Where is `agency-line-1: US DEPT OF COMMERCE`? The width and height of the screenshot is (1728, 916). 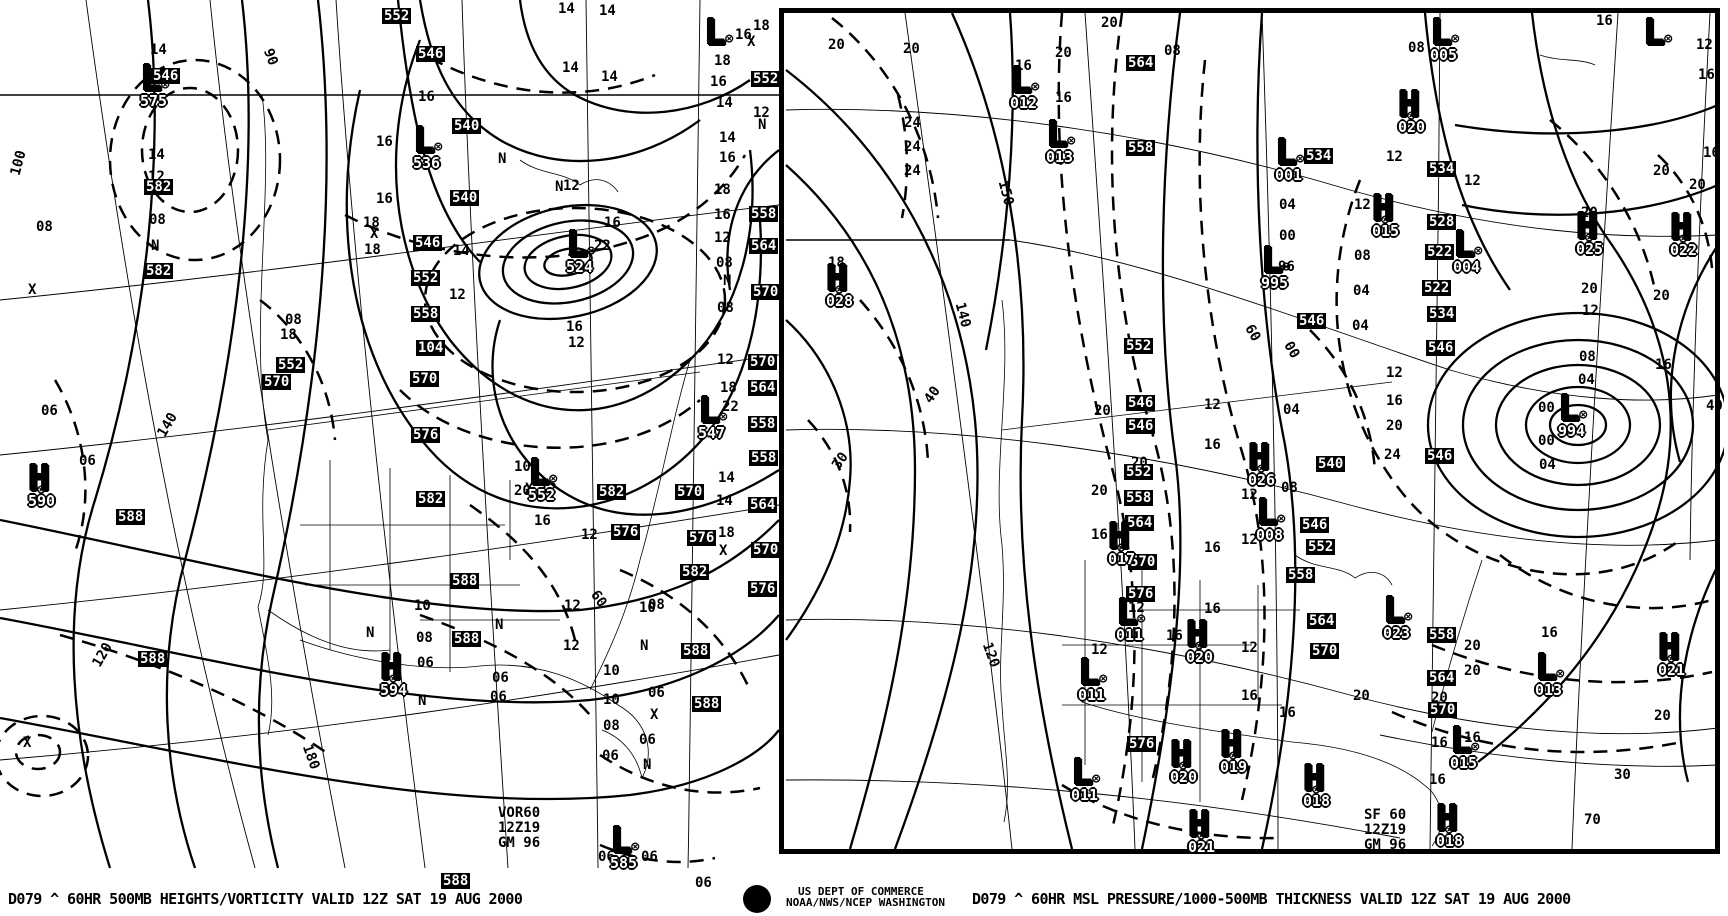
agency-line-1: US DEPT OF COMMERCE is located at coordinates (861, 891).